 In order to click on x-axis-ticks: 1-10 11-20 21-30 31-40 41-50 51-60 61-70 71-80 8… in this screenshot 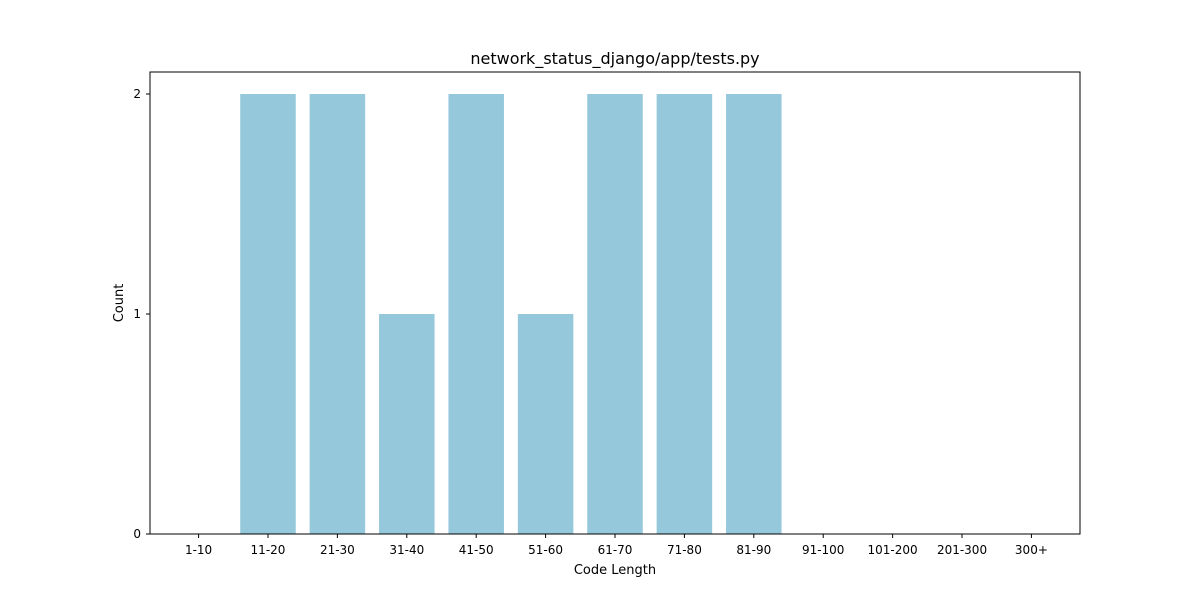, I will do `click(616, 545)`.